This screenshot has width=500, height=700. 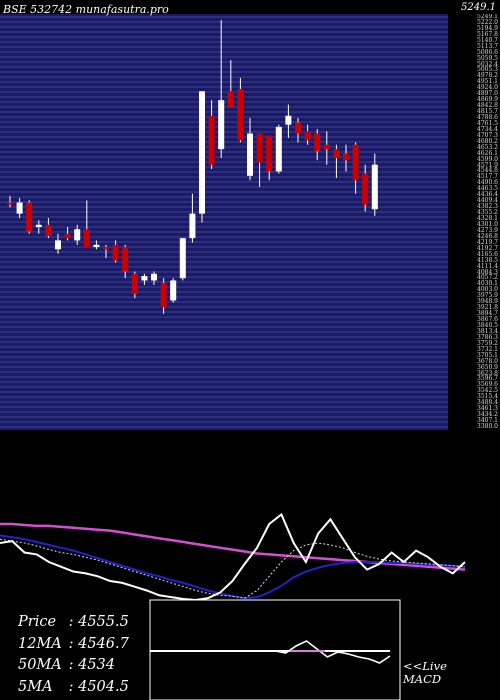 I want to click on price-tick-label: 4707.3, so click(x=487, y=135).